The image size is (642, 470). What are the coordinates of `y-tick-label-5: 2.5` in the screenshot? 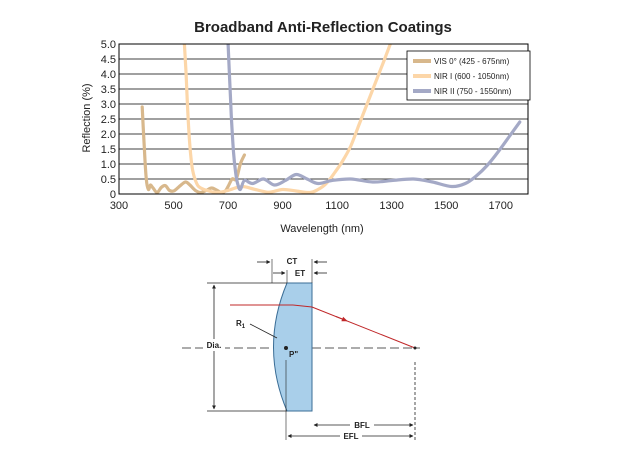 It's located at (108, 120).